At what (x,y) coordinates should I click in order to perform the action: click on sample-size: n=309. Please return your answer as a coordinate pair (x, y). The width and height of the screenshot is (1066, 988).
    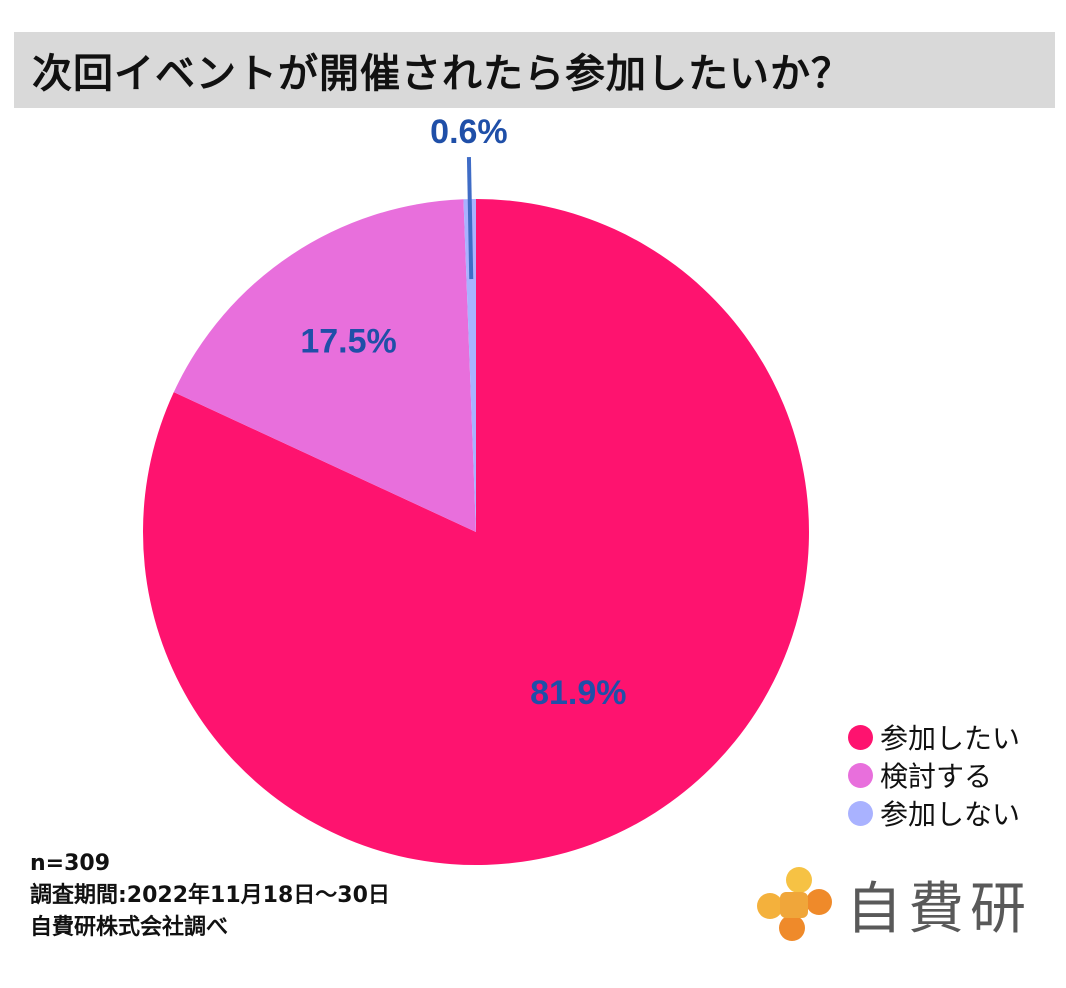
    Looking at the image, I should click on (70, 863).